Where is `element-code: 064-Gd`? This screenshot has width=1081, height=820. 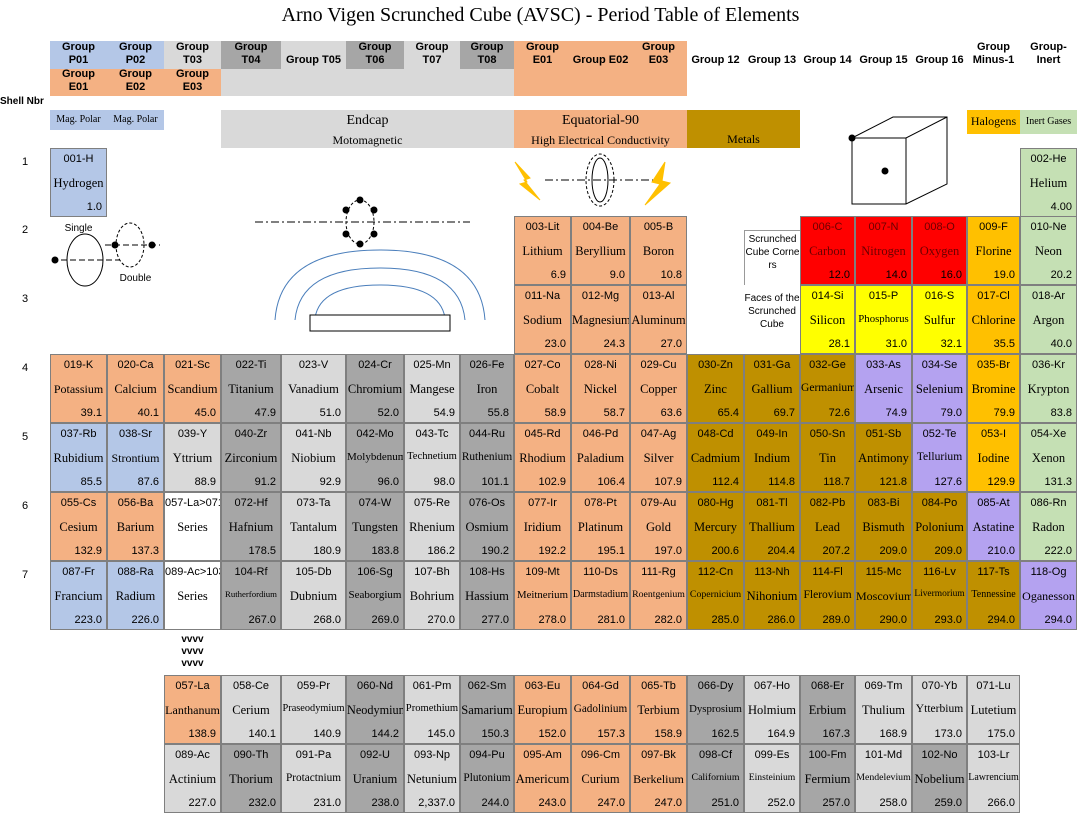 element-code: 064-Gd is located at coordinates (600, 686).